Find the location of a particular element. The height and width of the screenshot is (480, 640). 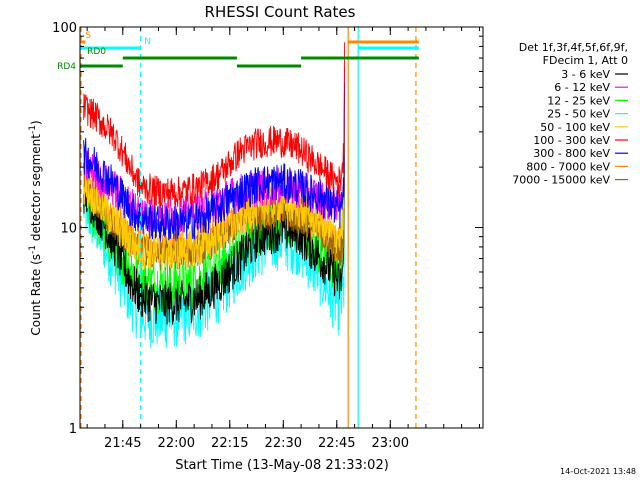

x-tick-label-3: 22:30 is located at coordinates (283, 443).